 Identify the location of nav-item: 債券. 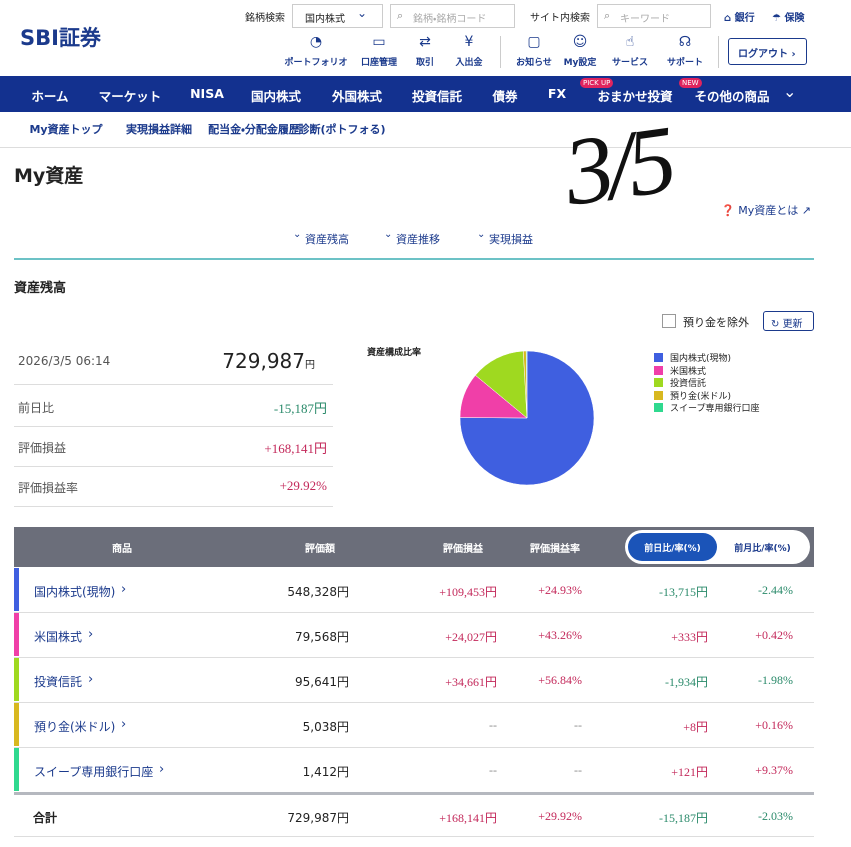
(505, 96).